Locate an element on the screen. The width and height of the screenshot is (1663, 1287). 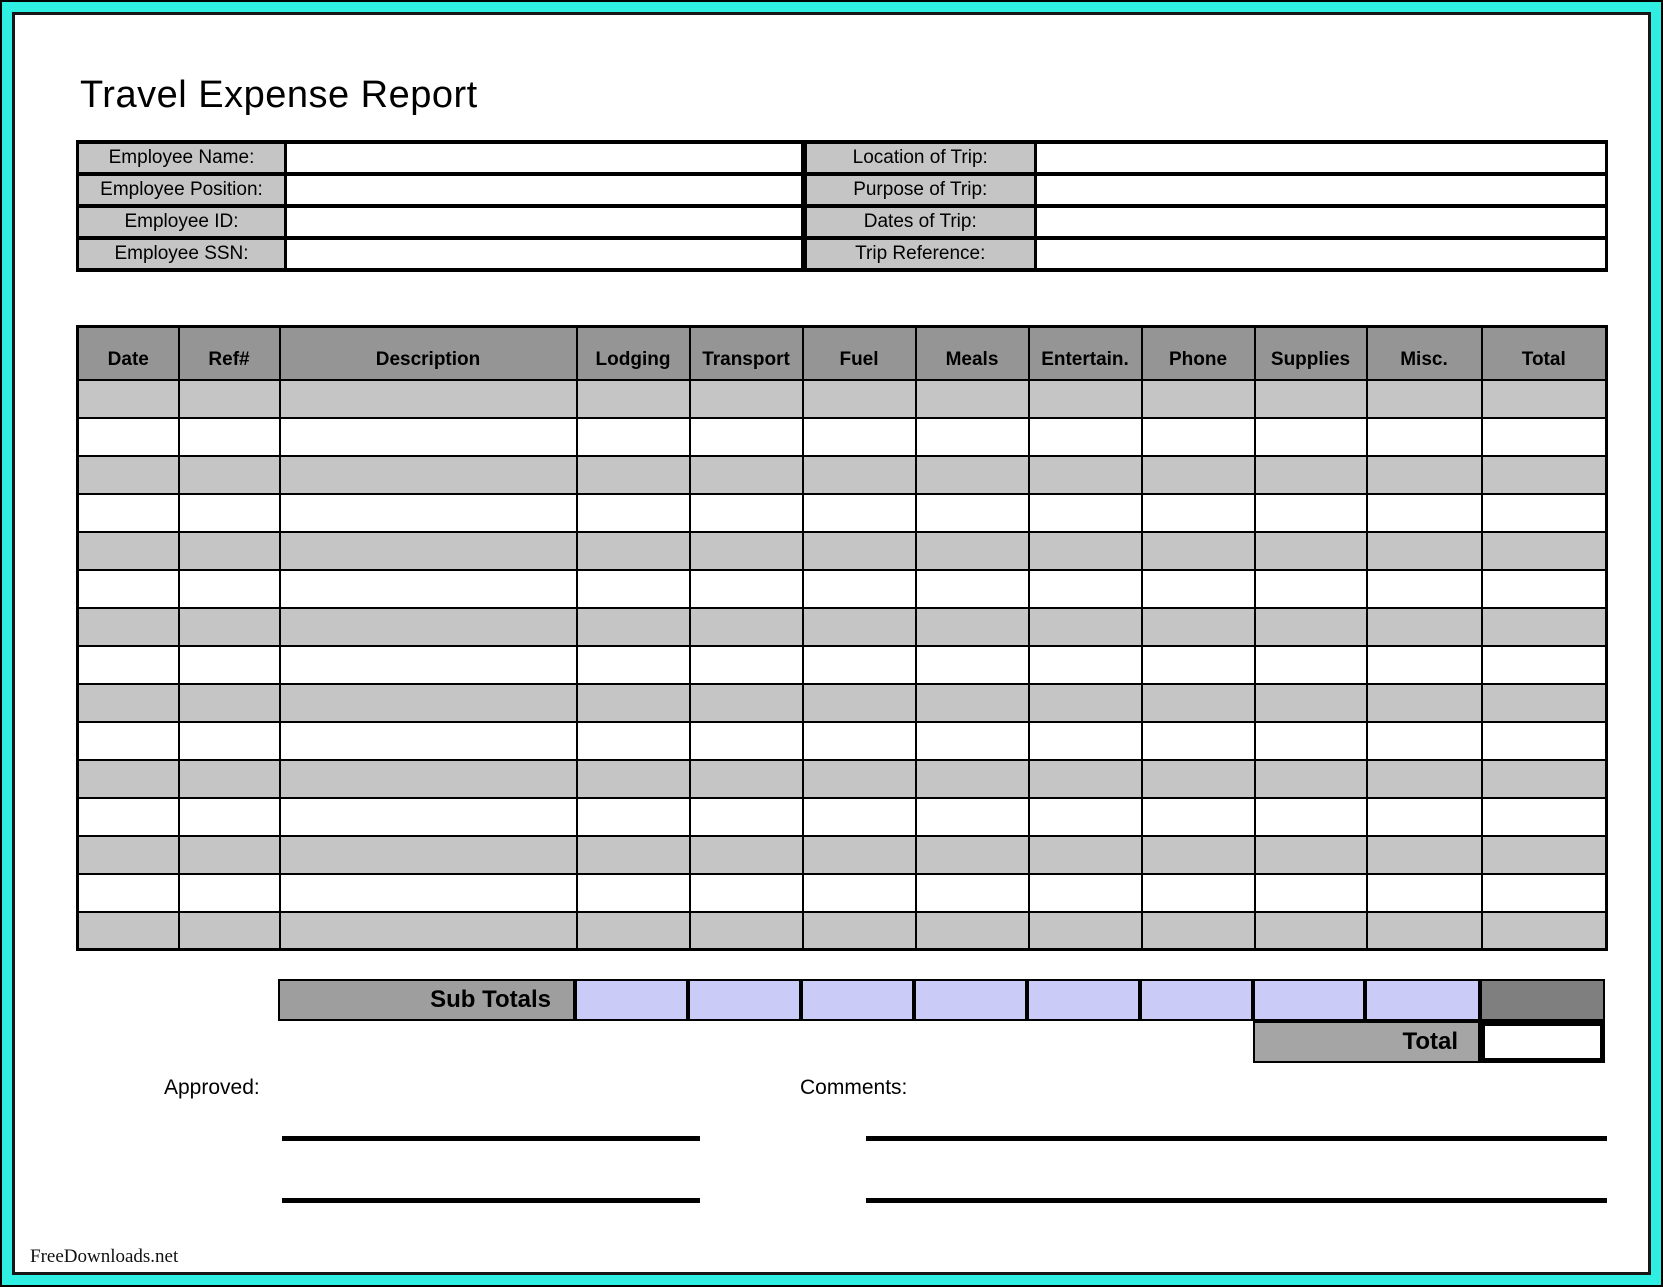
purpose-of-trip-input is located at coordinates (1321, 190).